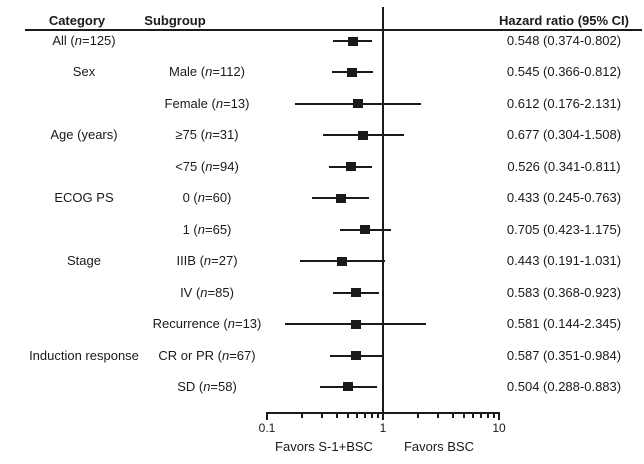  Describe the element at coordinates (84, 261) in the screenshot. I see `category-cell: Stage` at that location.